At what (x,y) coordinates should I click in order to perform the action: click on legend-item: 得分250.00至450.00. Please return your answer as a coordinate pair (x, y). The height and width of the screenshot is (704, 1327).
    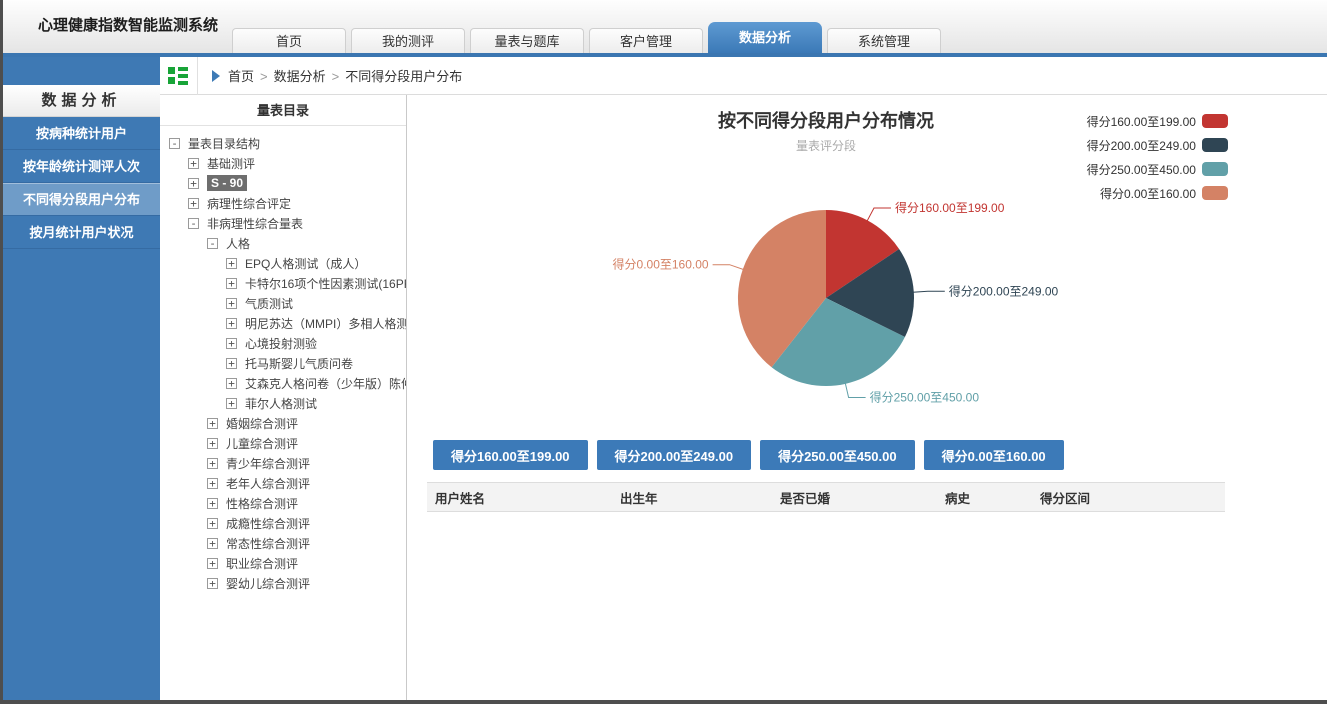
    Looking at the image, I should click on (1157, 169).